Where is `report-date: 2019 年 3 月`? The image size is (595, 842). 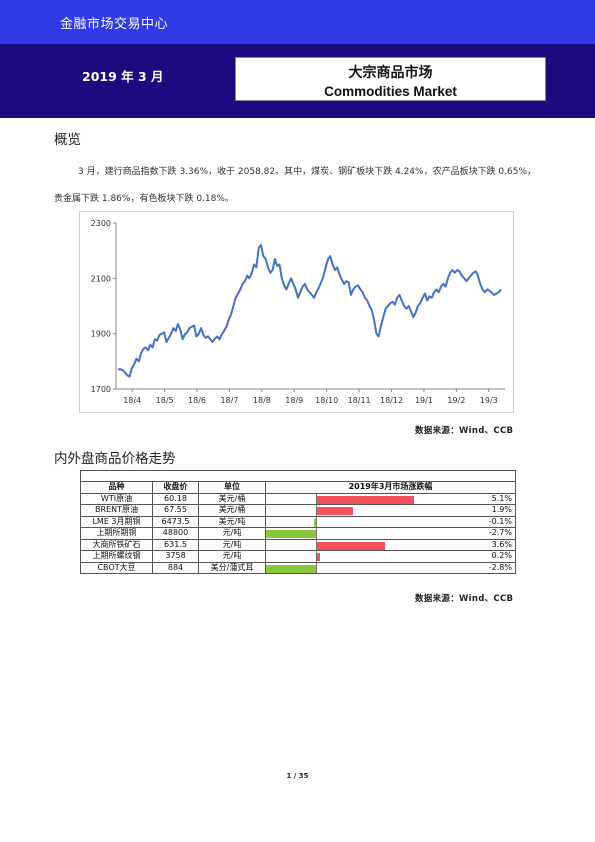 report-date: 2019 年 3 月 is located at coordinates (123, 76).